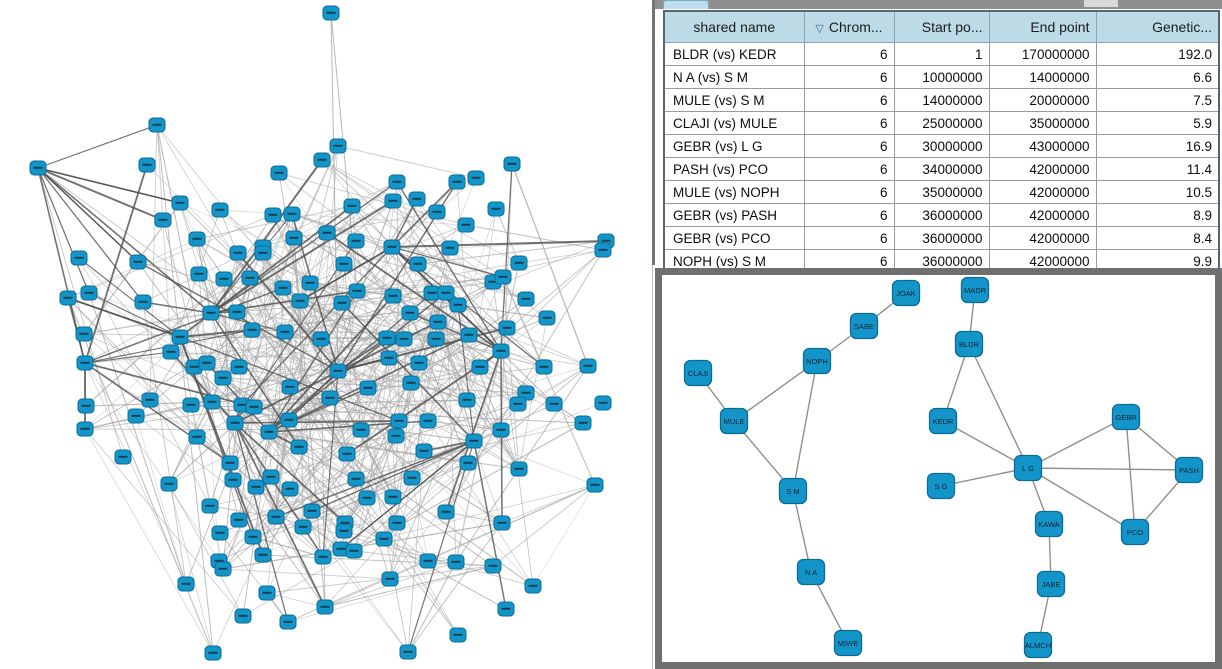 The width and height of the screenshot is (1222, 669). What do you see at coordinates (1081, 500) in the screenshot?
I see `edge-L G-PCO` at bounding box center [1081, 500].